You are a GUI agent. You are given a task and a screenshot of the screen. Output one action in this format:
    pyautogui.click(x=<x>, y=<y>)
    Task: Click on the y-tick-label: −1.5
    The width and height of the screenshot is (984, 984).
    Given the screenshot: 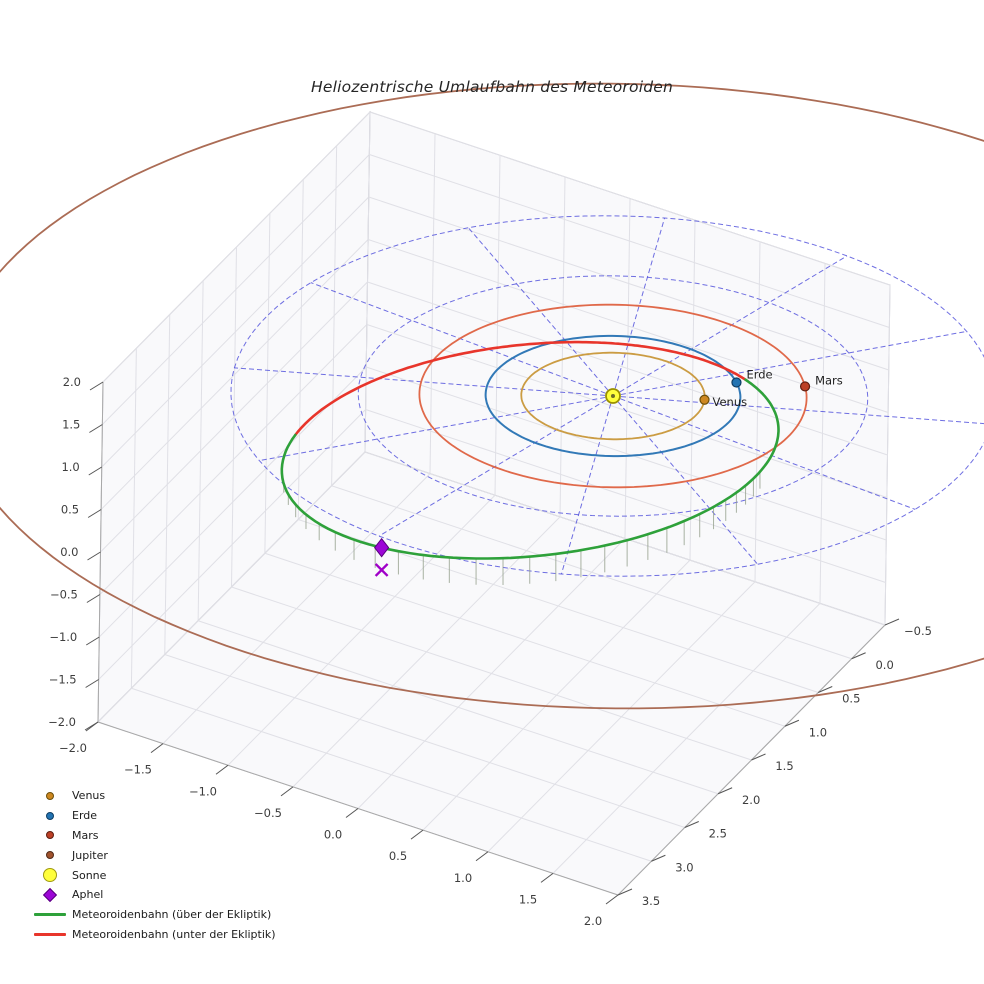 What is the action you would take?
    pyautogui.click(x=138, y=770)
    